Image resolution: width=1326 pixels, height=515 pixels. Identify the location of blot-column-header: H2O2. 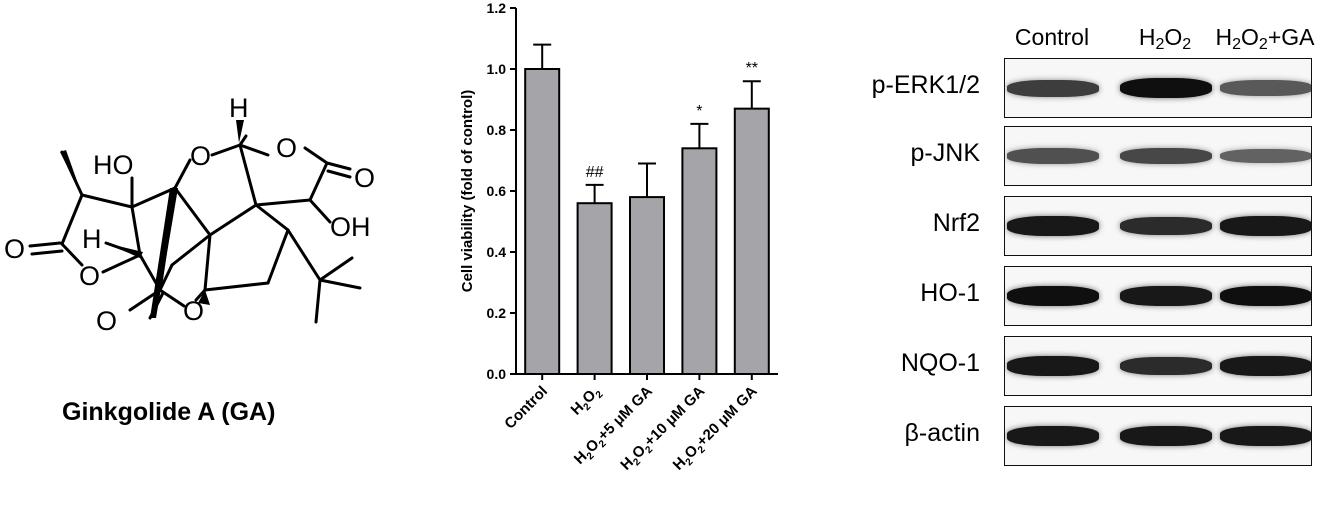
(1165, 38).